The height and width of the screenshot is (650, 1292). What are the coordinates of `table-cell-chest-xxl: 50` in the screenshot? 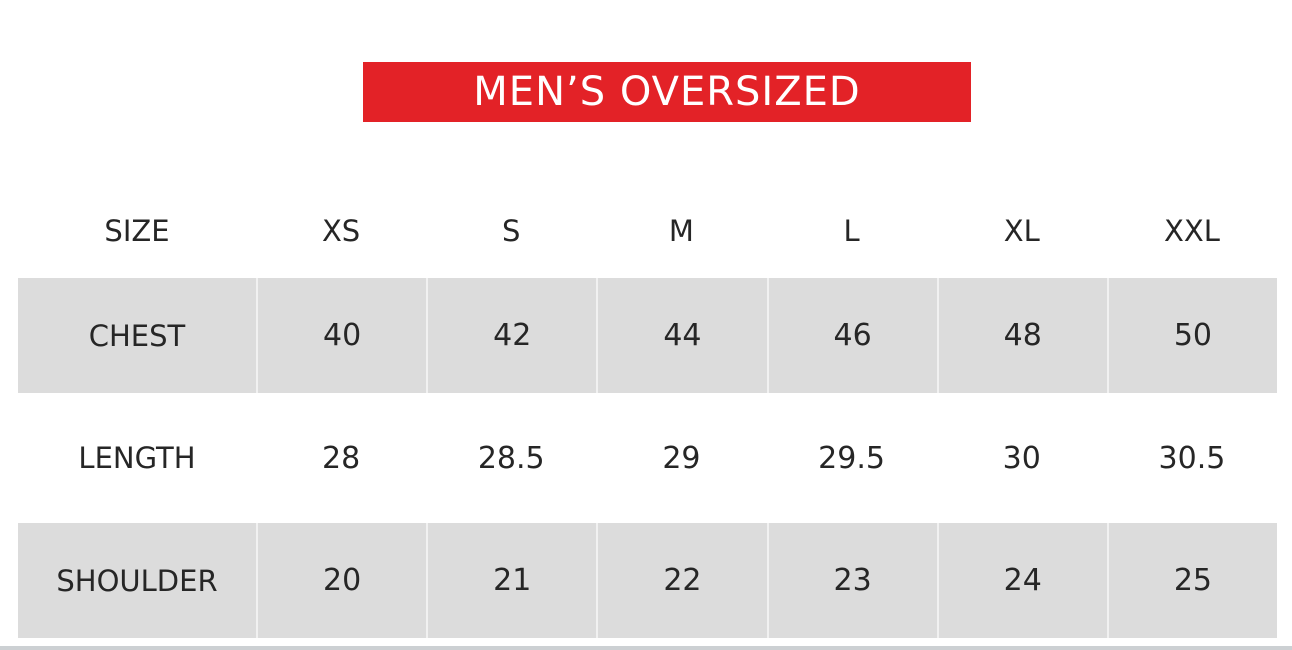 It's located at (1191, 335).